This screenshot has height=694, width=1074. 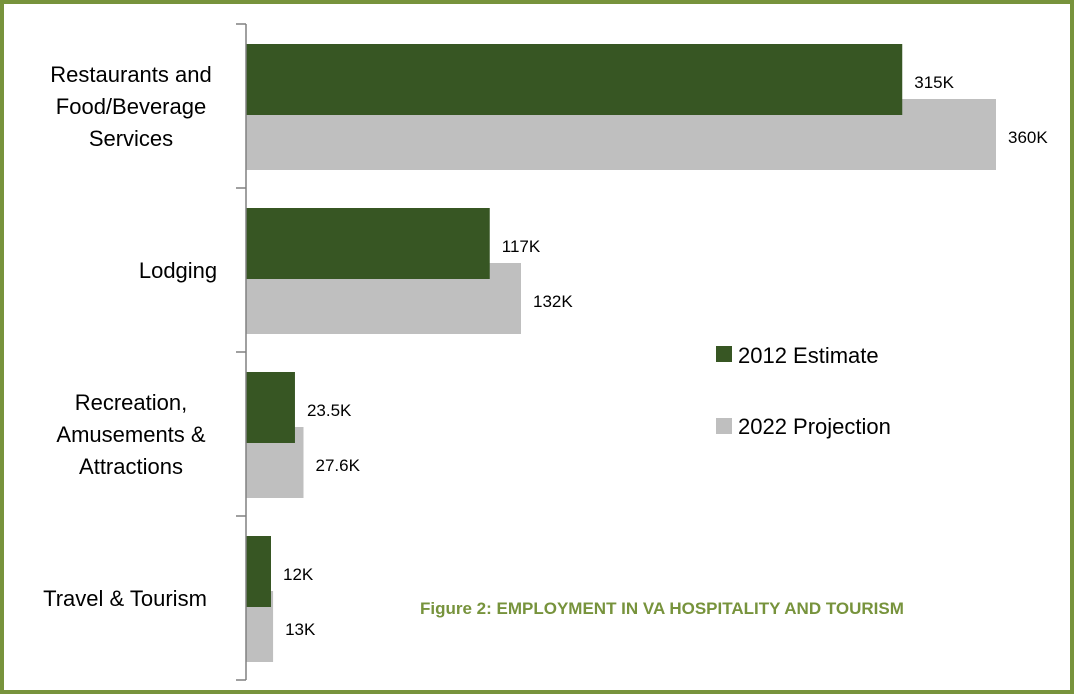 What do you see at coordinates (724, 354) in the screenshot?
I see `legend-swatch-2012-estimate` at bounding box center [724, 354].